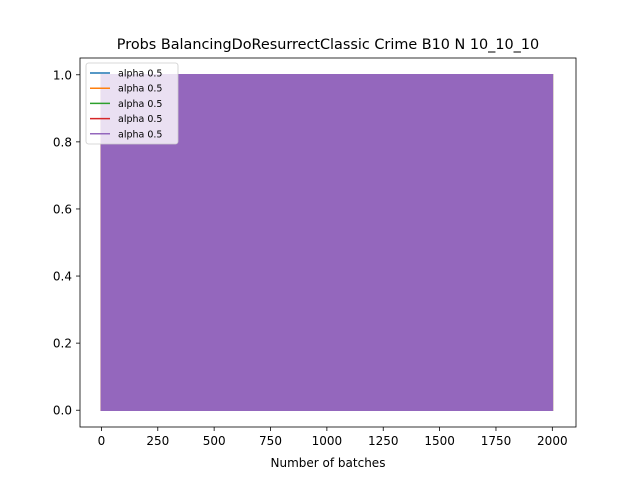 This screenshot has height=480, width=640. What do you see at coordinates (62, 344) in the screenshot?
I see `y-tick-label: 0.2` at bounding box center [62, 344].